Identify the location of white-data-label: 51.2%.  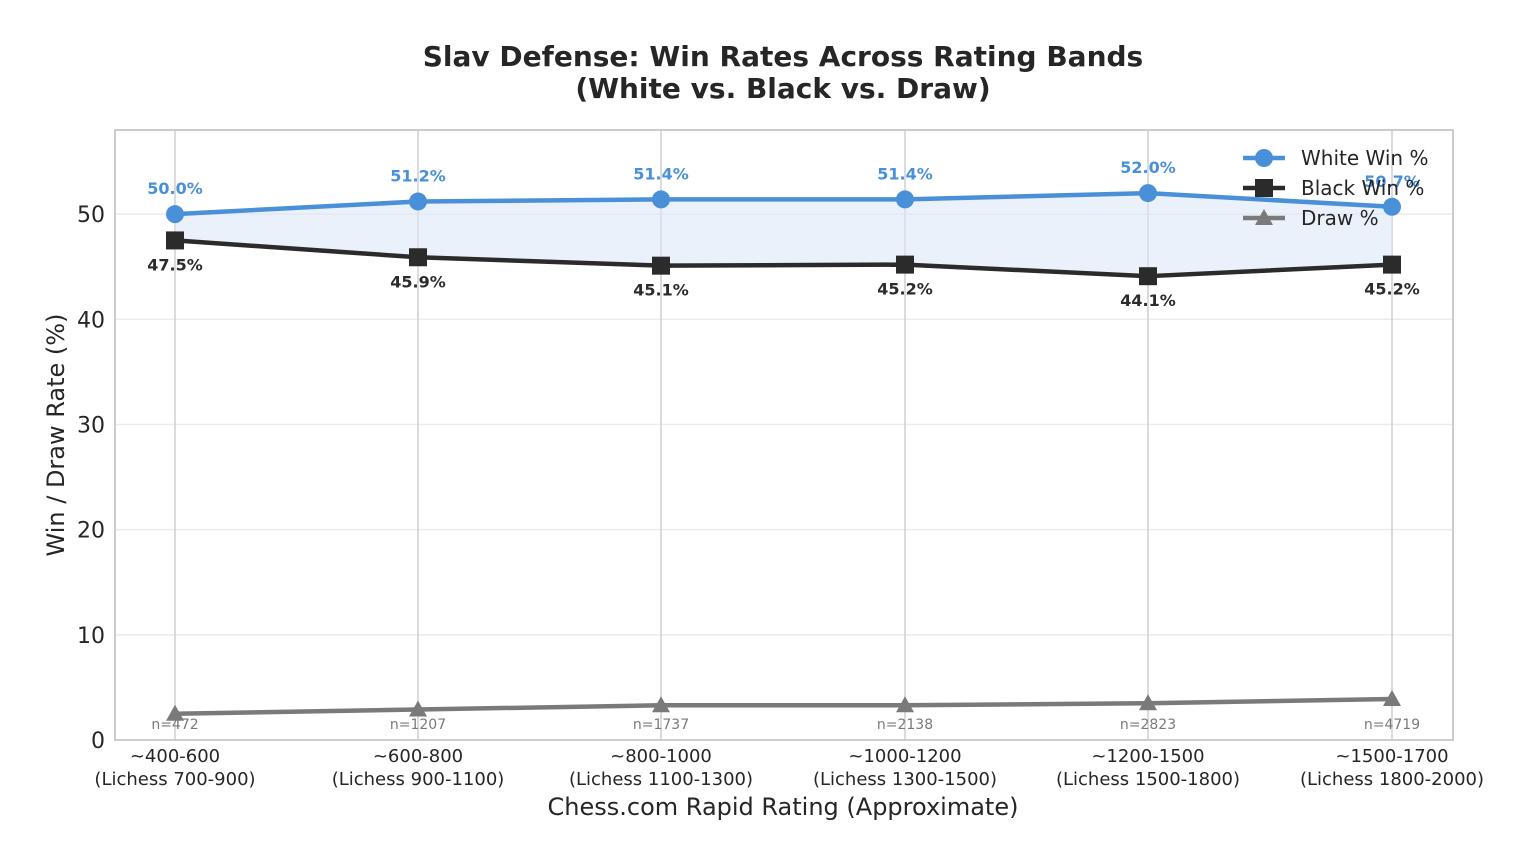
(418, 176).